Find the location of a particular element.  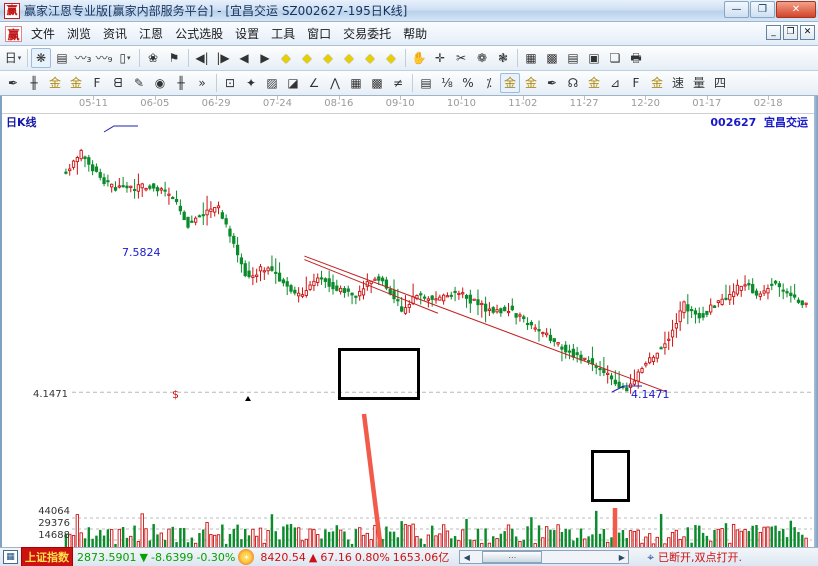

horizontal-scrollbar: ◀ ⋯ ▶ is located at coordinates (544, 557).